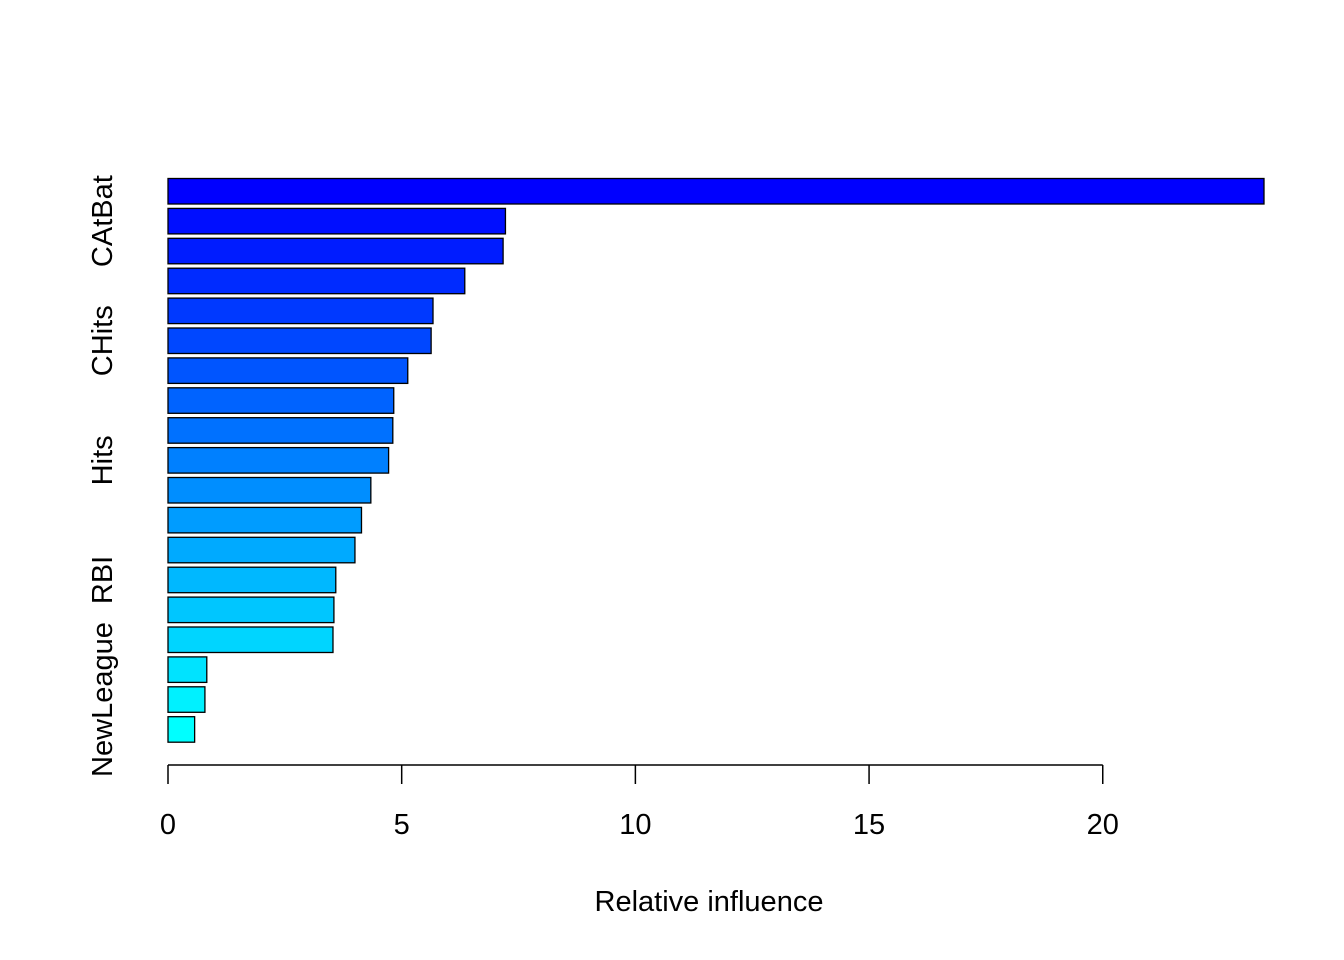  Describe the element at coordinates (168, 825) in the screenshot. I see `x-tick-label: 0` at that location.